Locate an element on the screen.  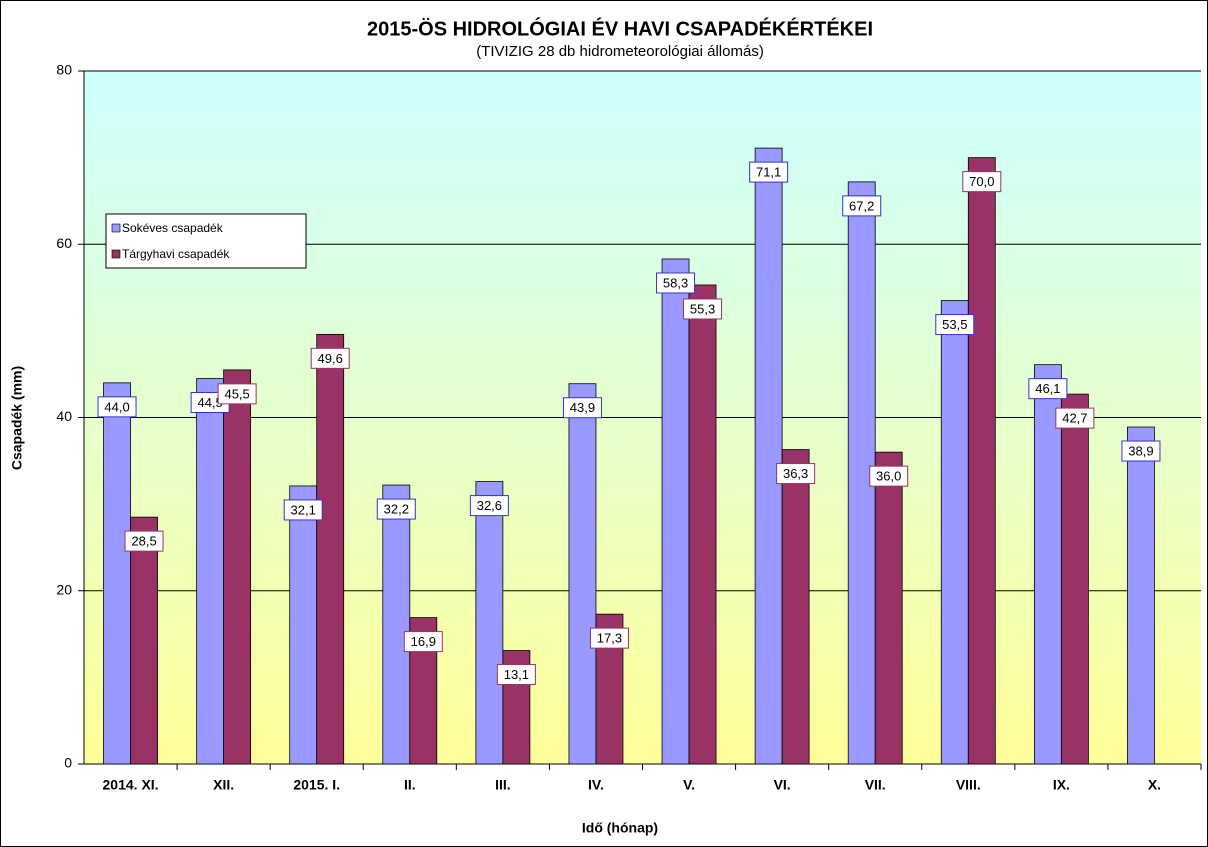
value-label: 32,2 is located at coordinates (396, 509).